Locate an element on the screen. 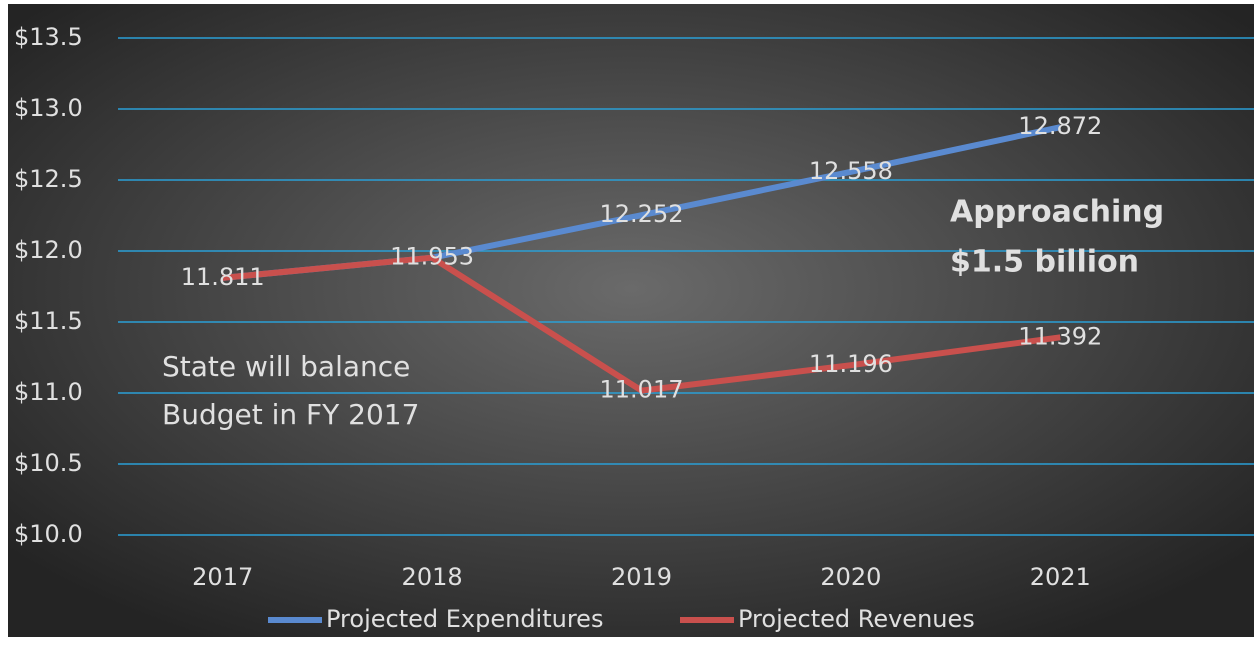  y-tick-label: $12.5 is located at coordinates (48, 179).